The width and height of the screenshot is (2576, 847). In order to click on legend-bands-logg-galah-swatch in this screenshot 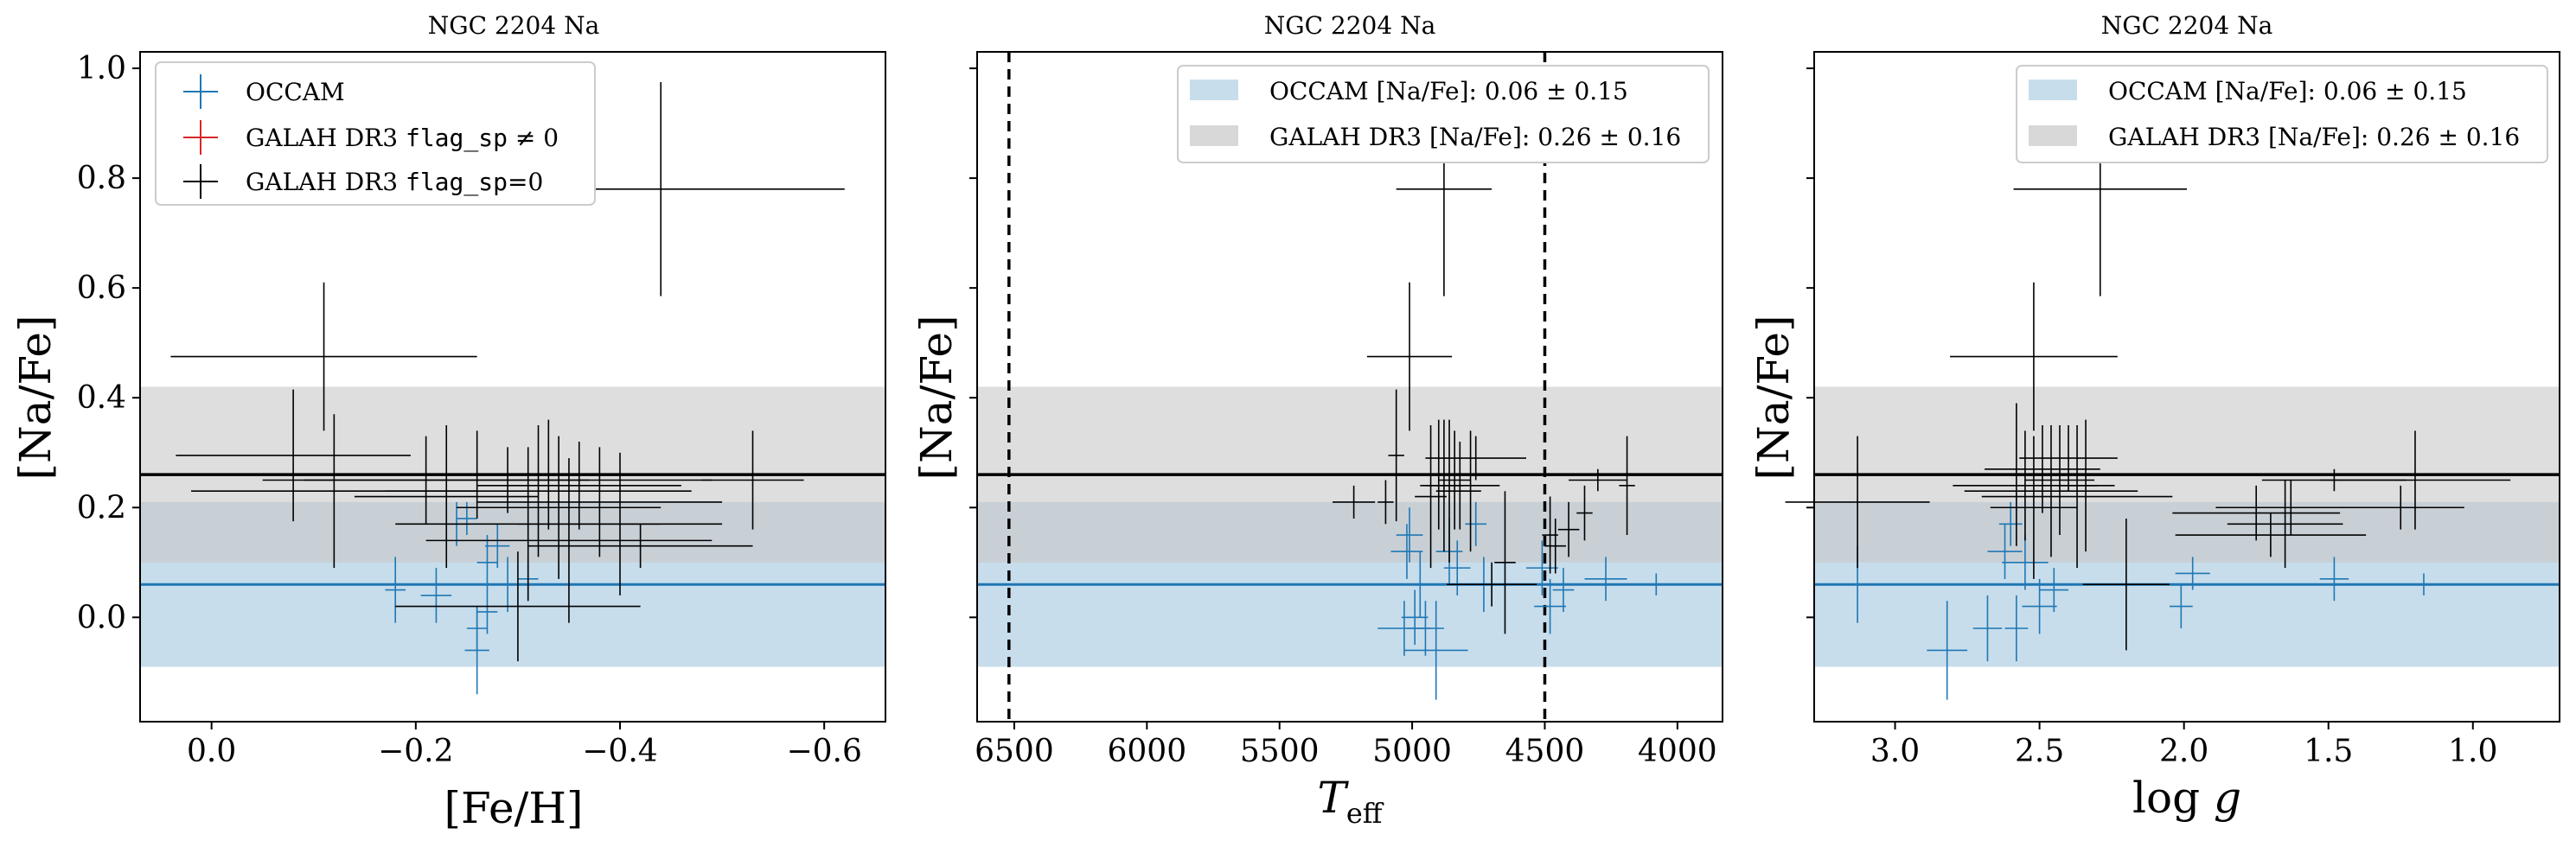, I will do `click(2053, 135)`.